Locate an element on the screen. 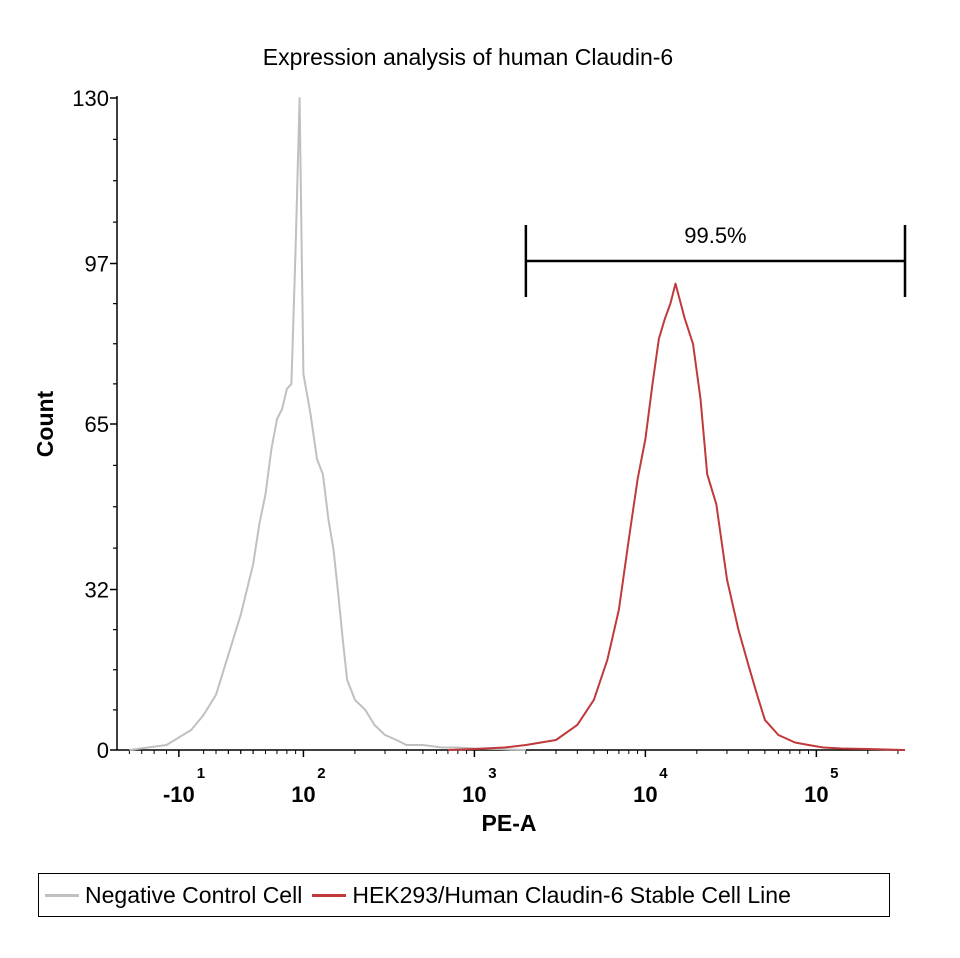 The image size is (960, 958). x-tick-label: -10 is located at coordinates (179, 794).